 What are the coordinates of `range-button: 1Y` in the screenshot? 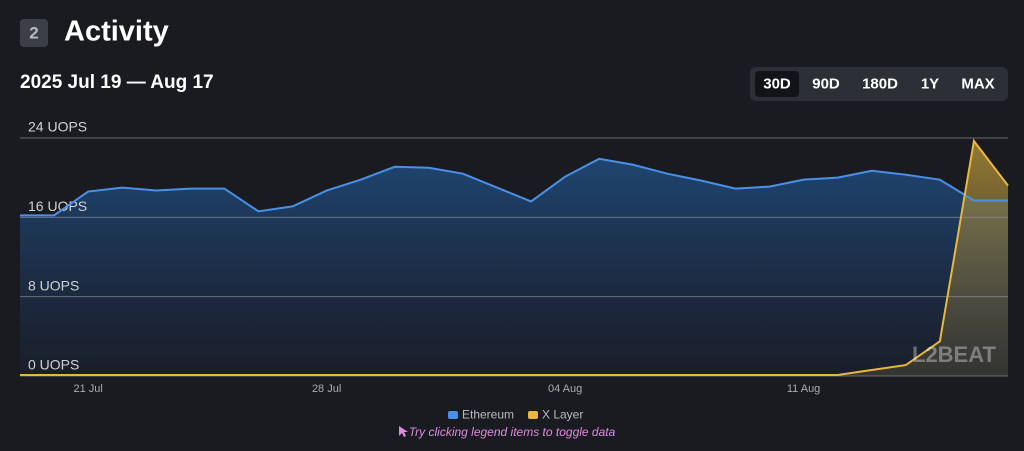 It's located at (930, 83).